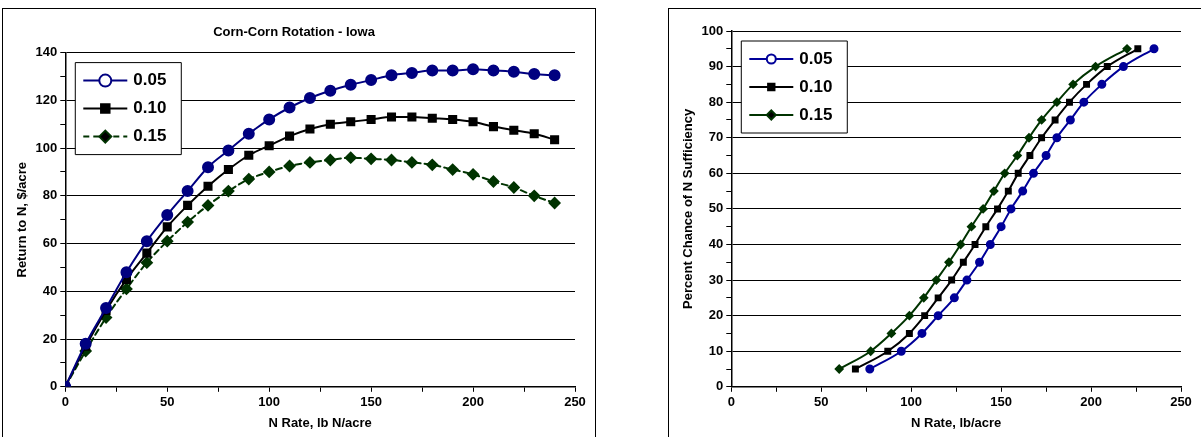 The image size is (1201, 437). What do you see at coordinates (956, 422) in the screenshot?
I see `x-axis-title: N Rate, lb/acre` at bounding box center [956, 422].